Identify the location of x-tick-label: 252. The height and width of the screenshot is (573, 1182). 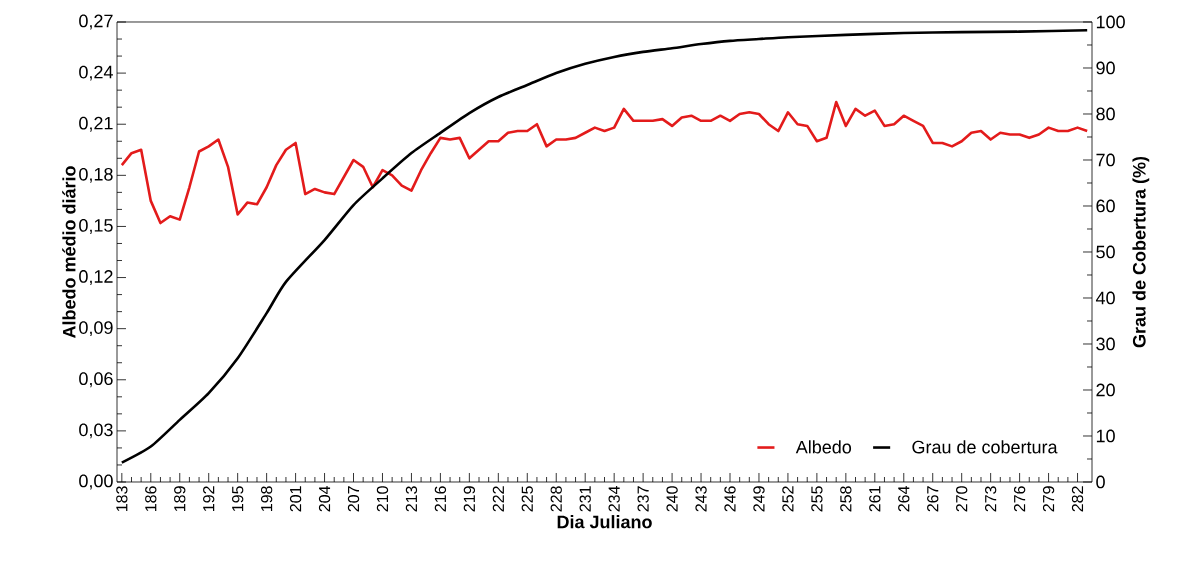
(788, 499).